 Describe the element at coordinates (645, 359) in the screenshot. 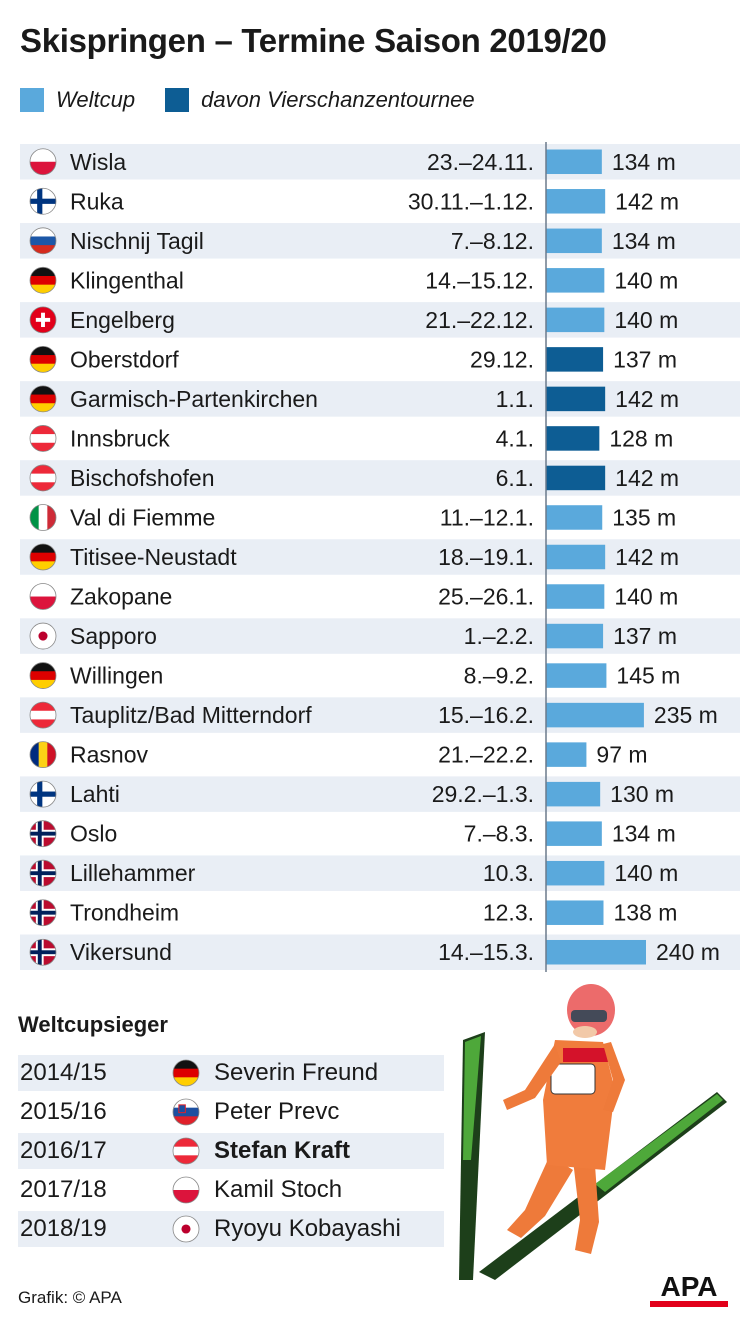

I see `value-label: 137 m` at that location.